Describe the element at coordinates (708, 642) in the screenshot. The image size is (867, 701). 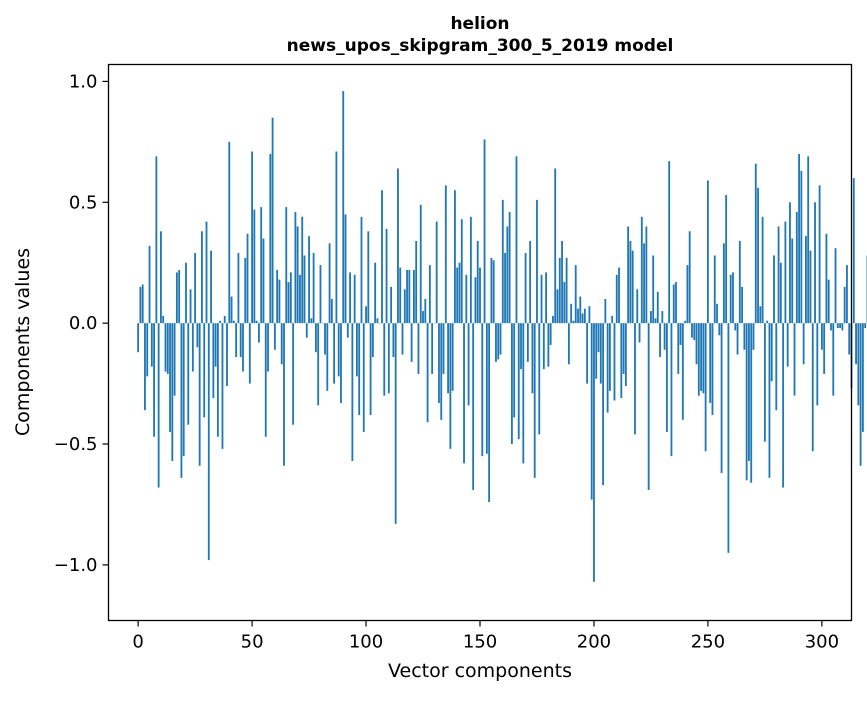
I see `x-tick-label: 250` at that location.